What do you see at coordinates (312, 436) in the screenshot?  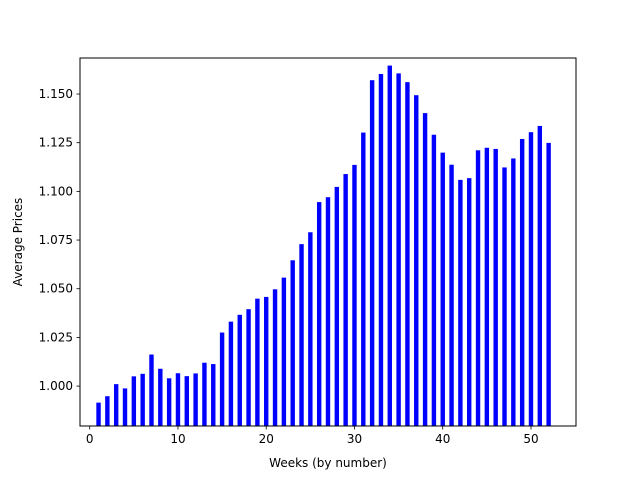 I see `x-axis-ticks: 0 10 20 30 40 50` at bounding box center [312, 436].